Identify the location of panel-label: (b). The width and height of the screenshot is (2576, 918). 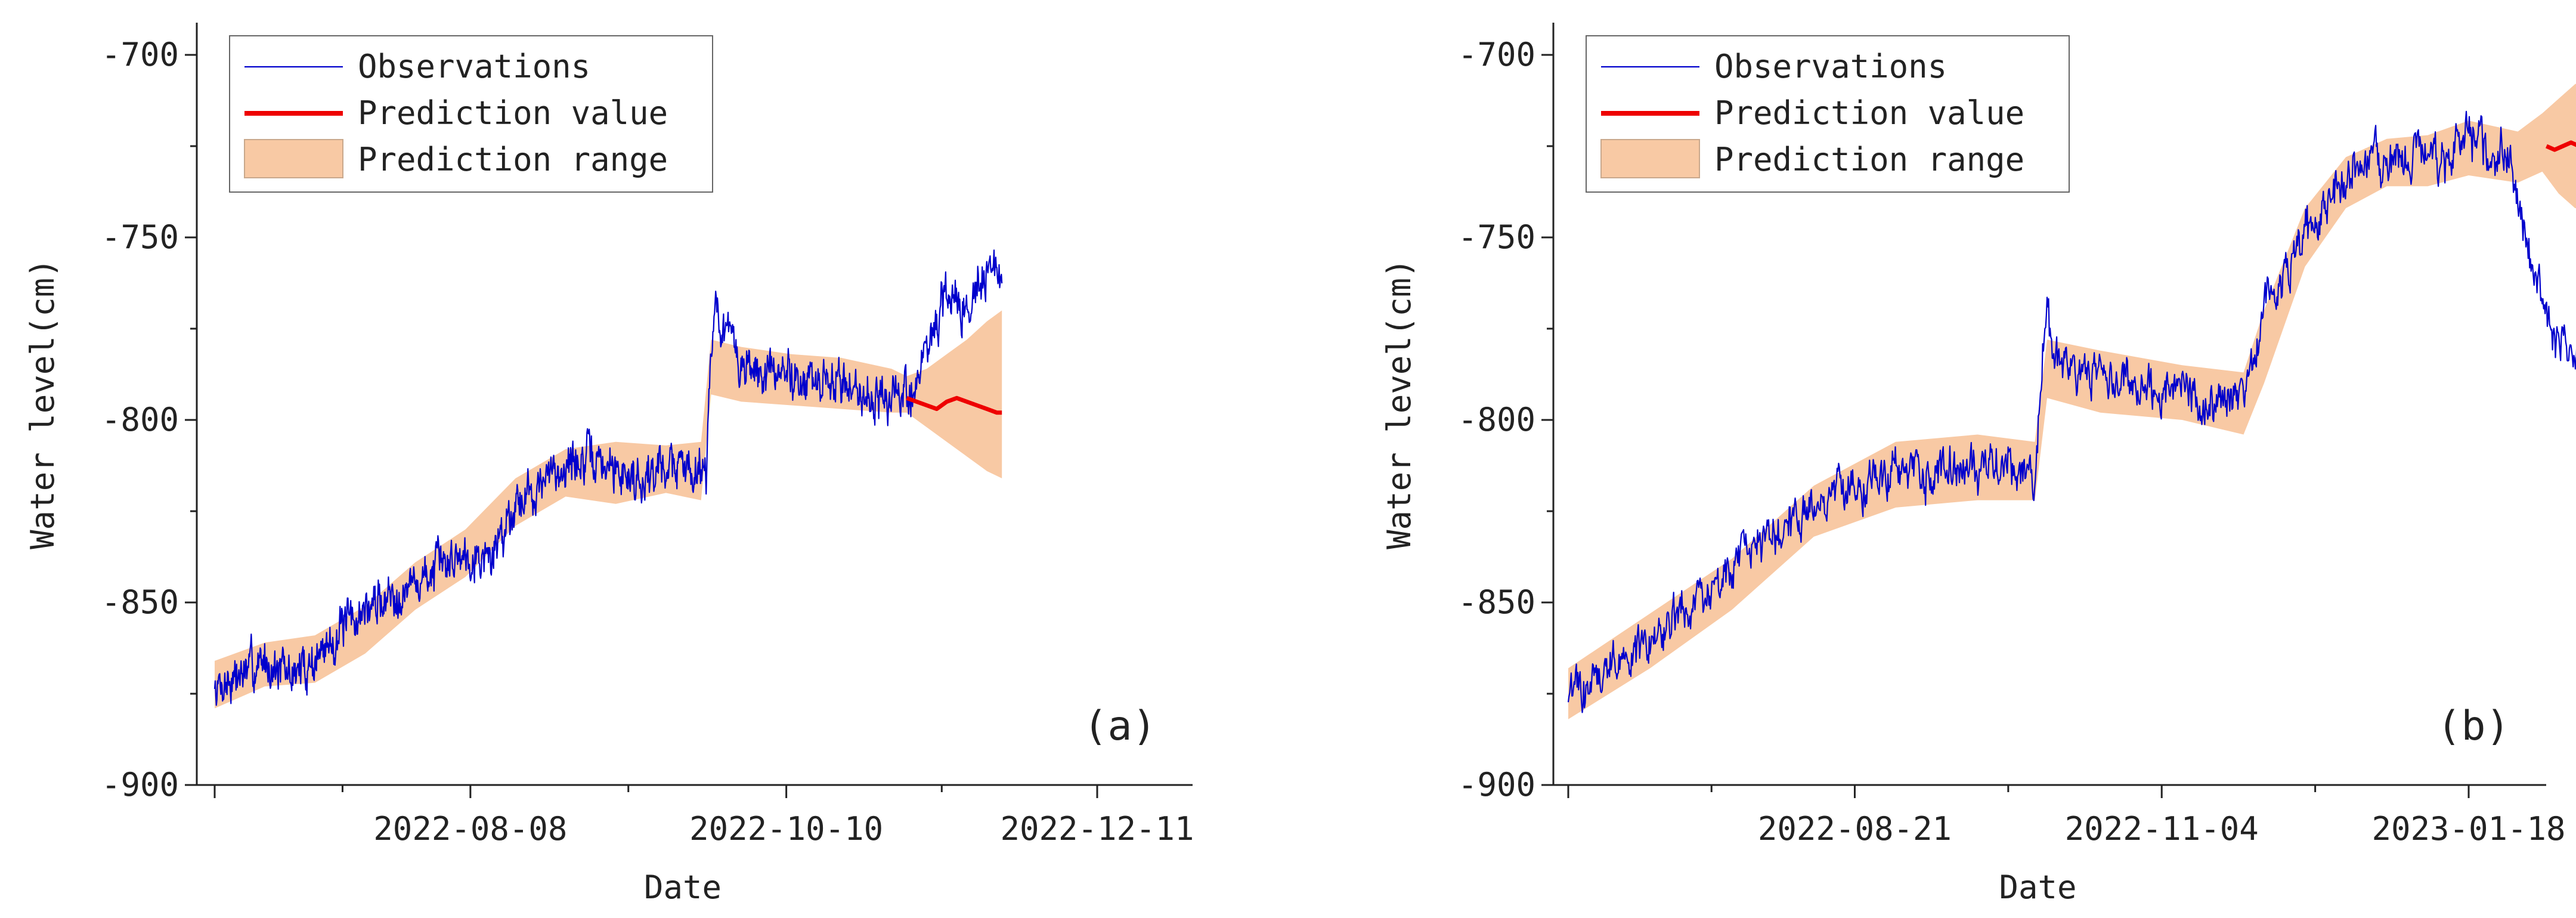
(2474, 726).